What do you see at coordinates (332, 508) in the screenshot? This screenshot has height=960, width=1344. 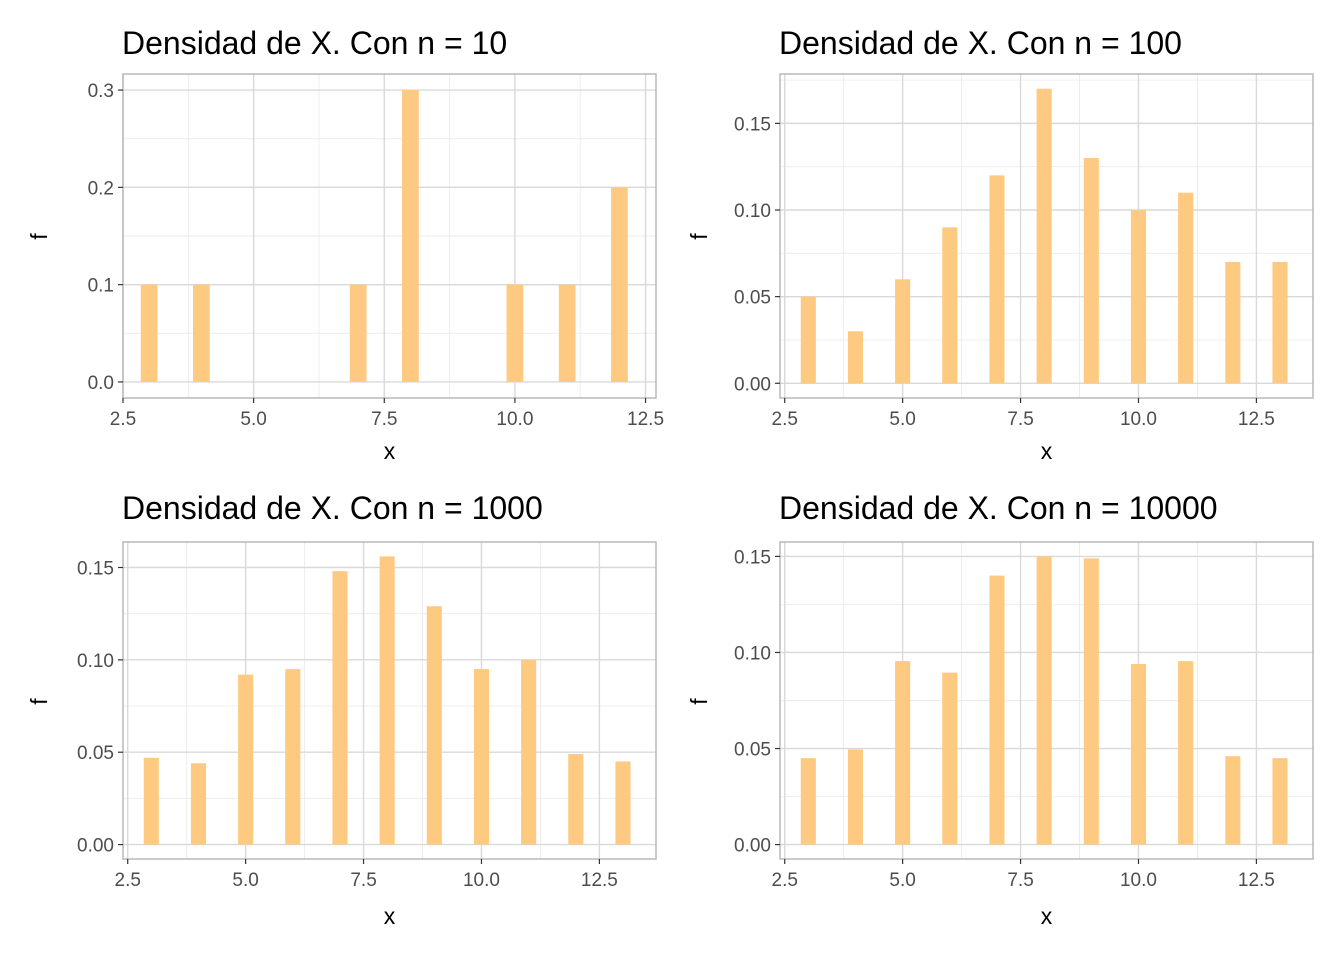 I see `chart-title: Densidad de X. Con n = 1000` at bounding box center [332, 508].